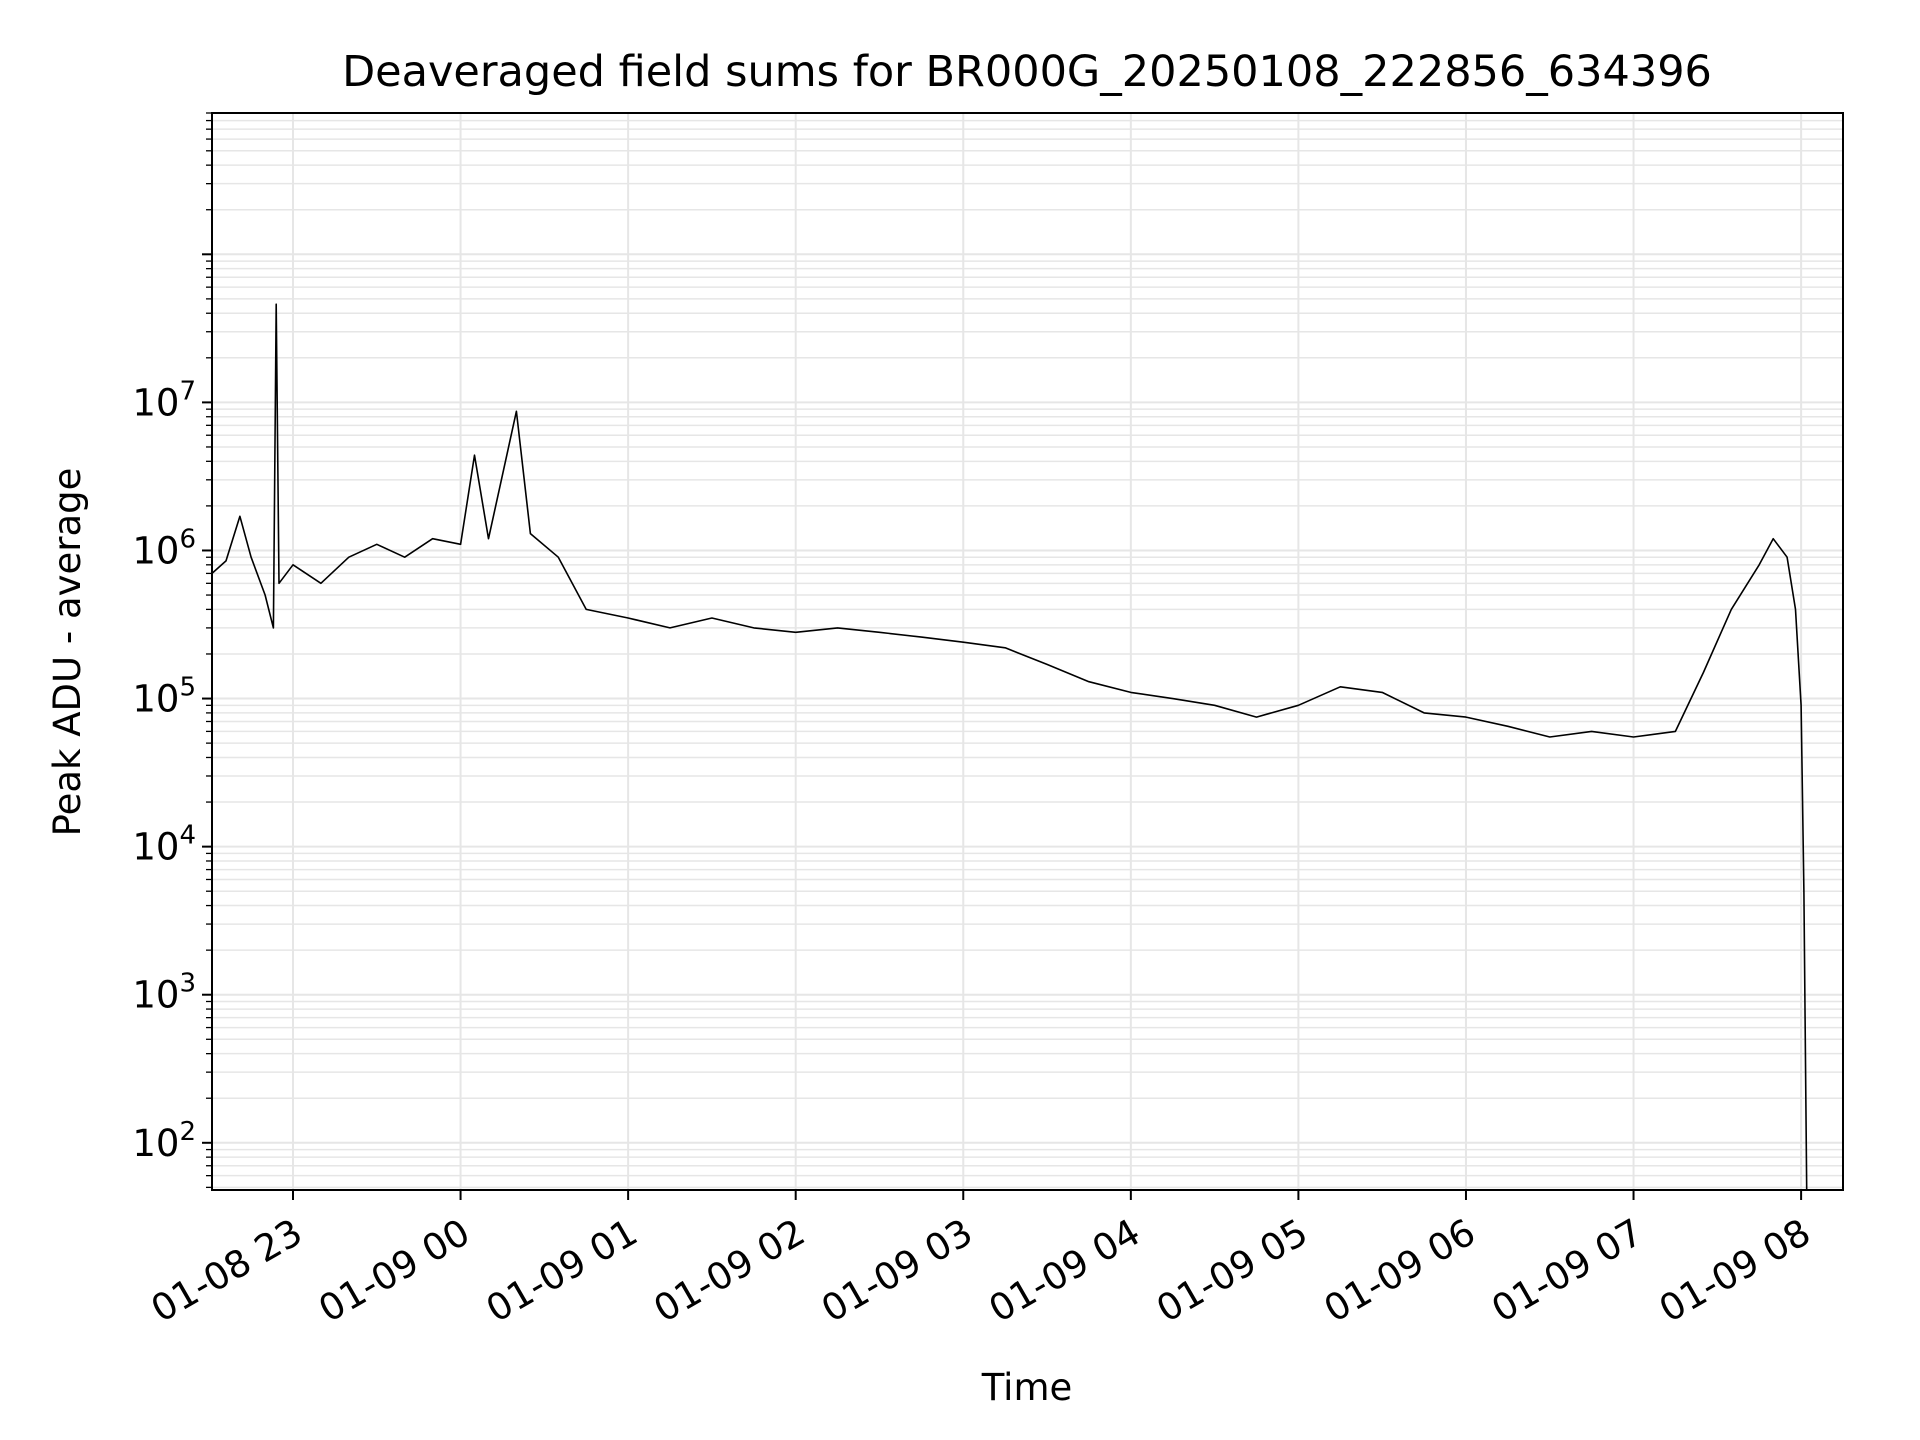 The image size is (1920, 1440). What do you see at coordinates (164, 400) in the screenshot?
I see `y-tick-label: 107` at bounding box center [164, 400].